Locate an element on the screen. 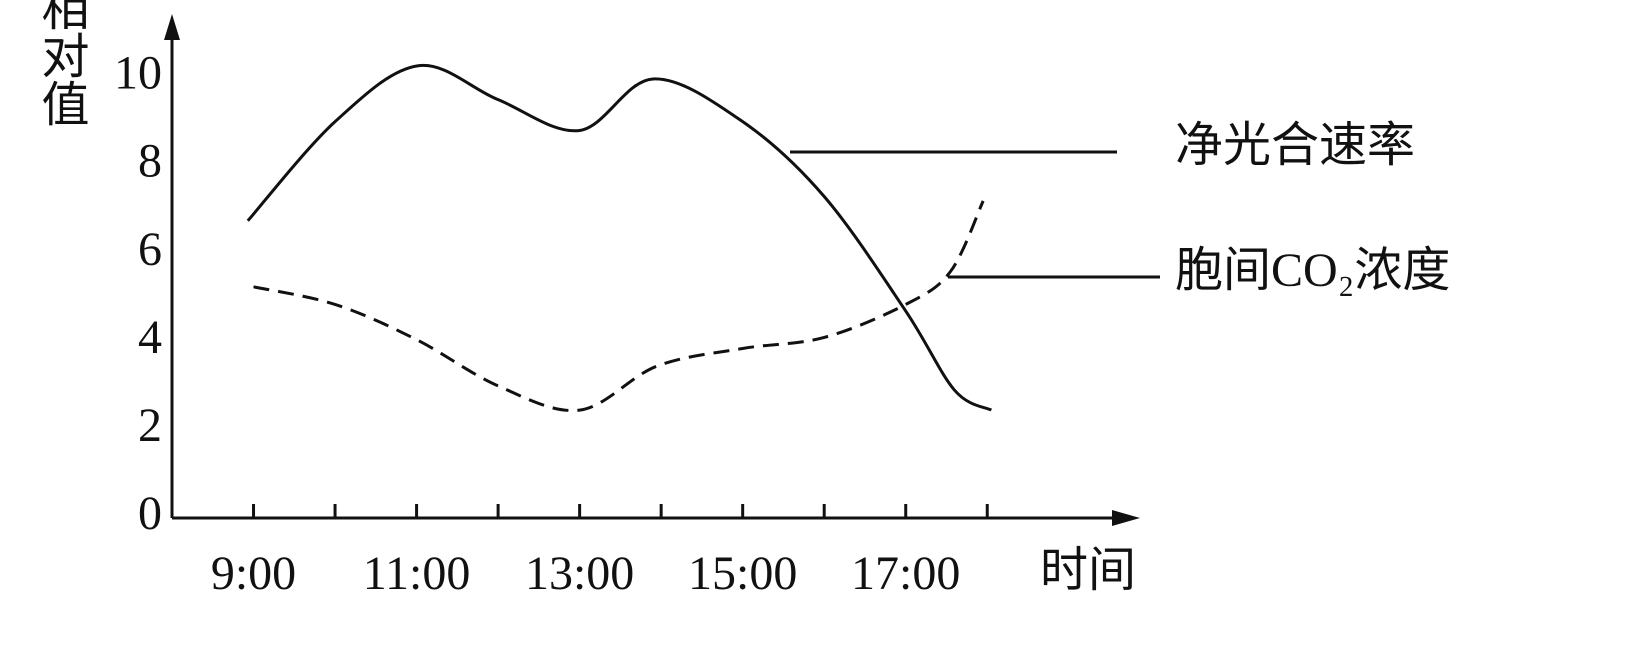  x-tick-label: 9:00 is located at coordinates (253, 573).